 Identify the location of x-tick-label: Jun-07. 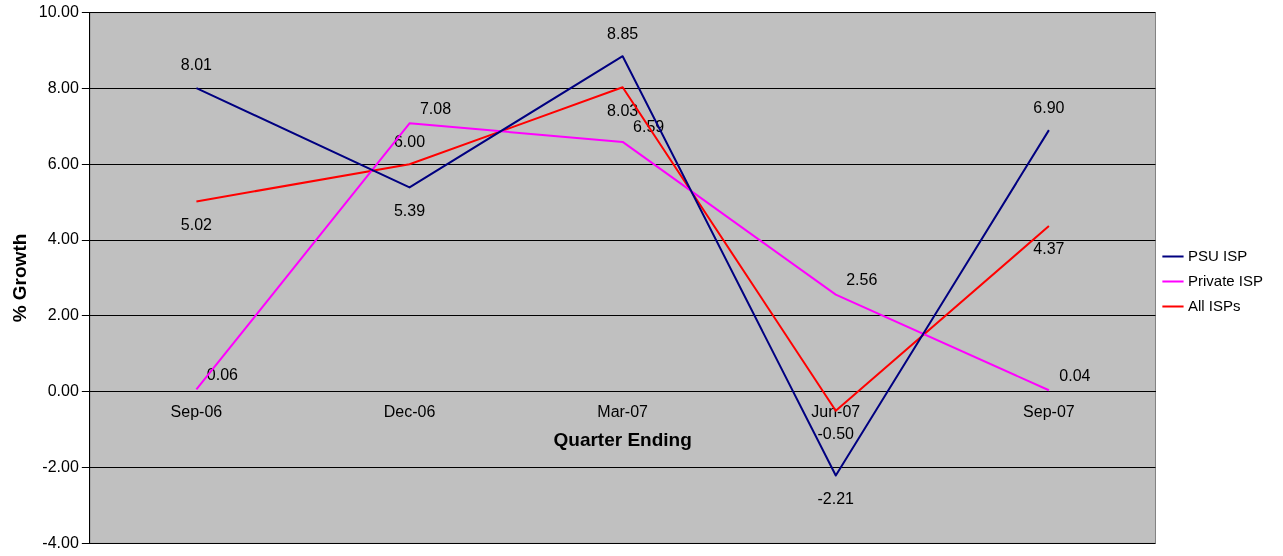
(836, 411).